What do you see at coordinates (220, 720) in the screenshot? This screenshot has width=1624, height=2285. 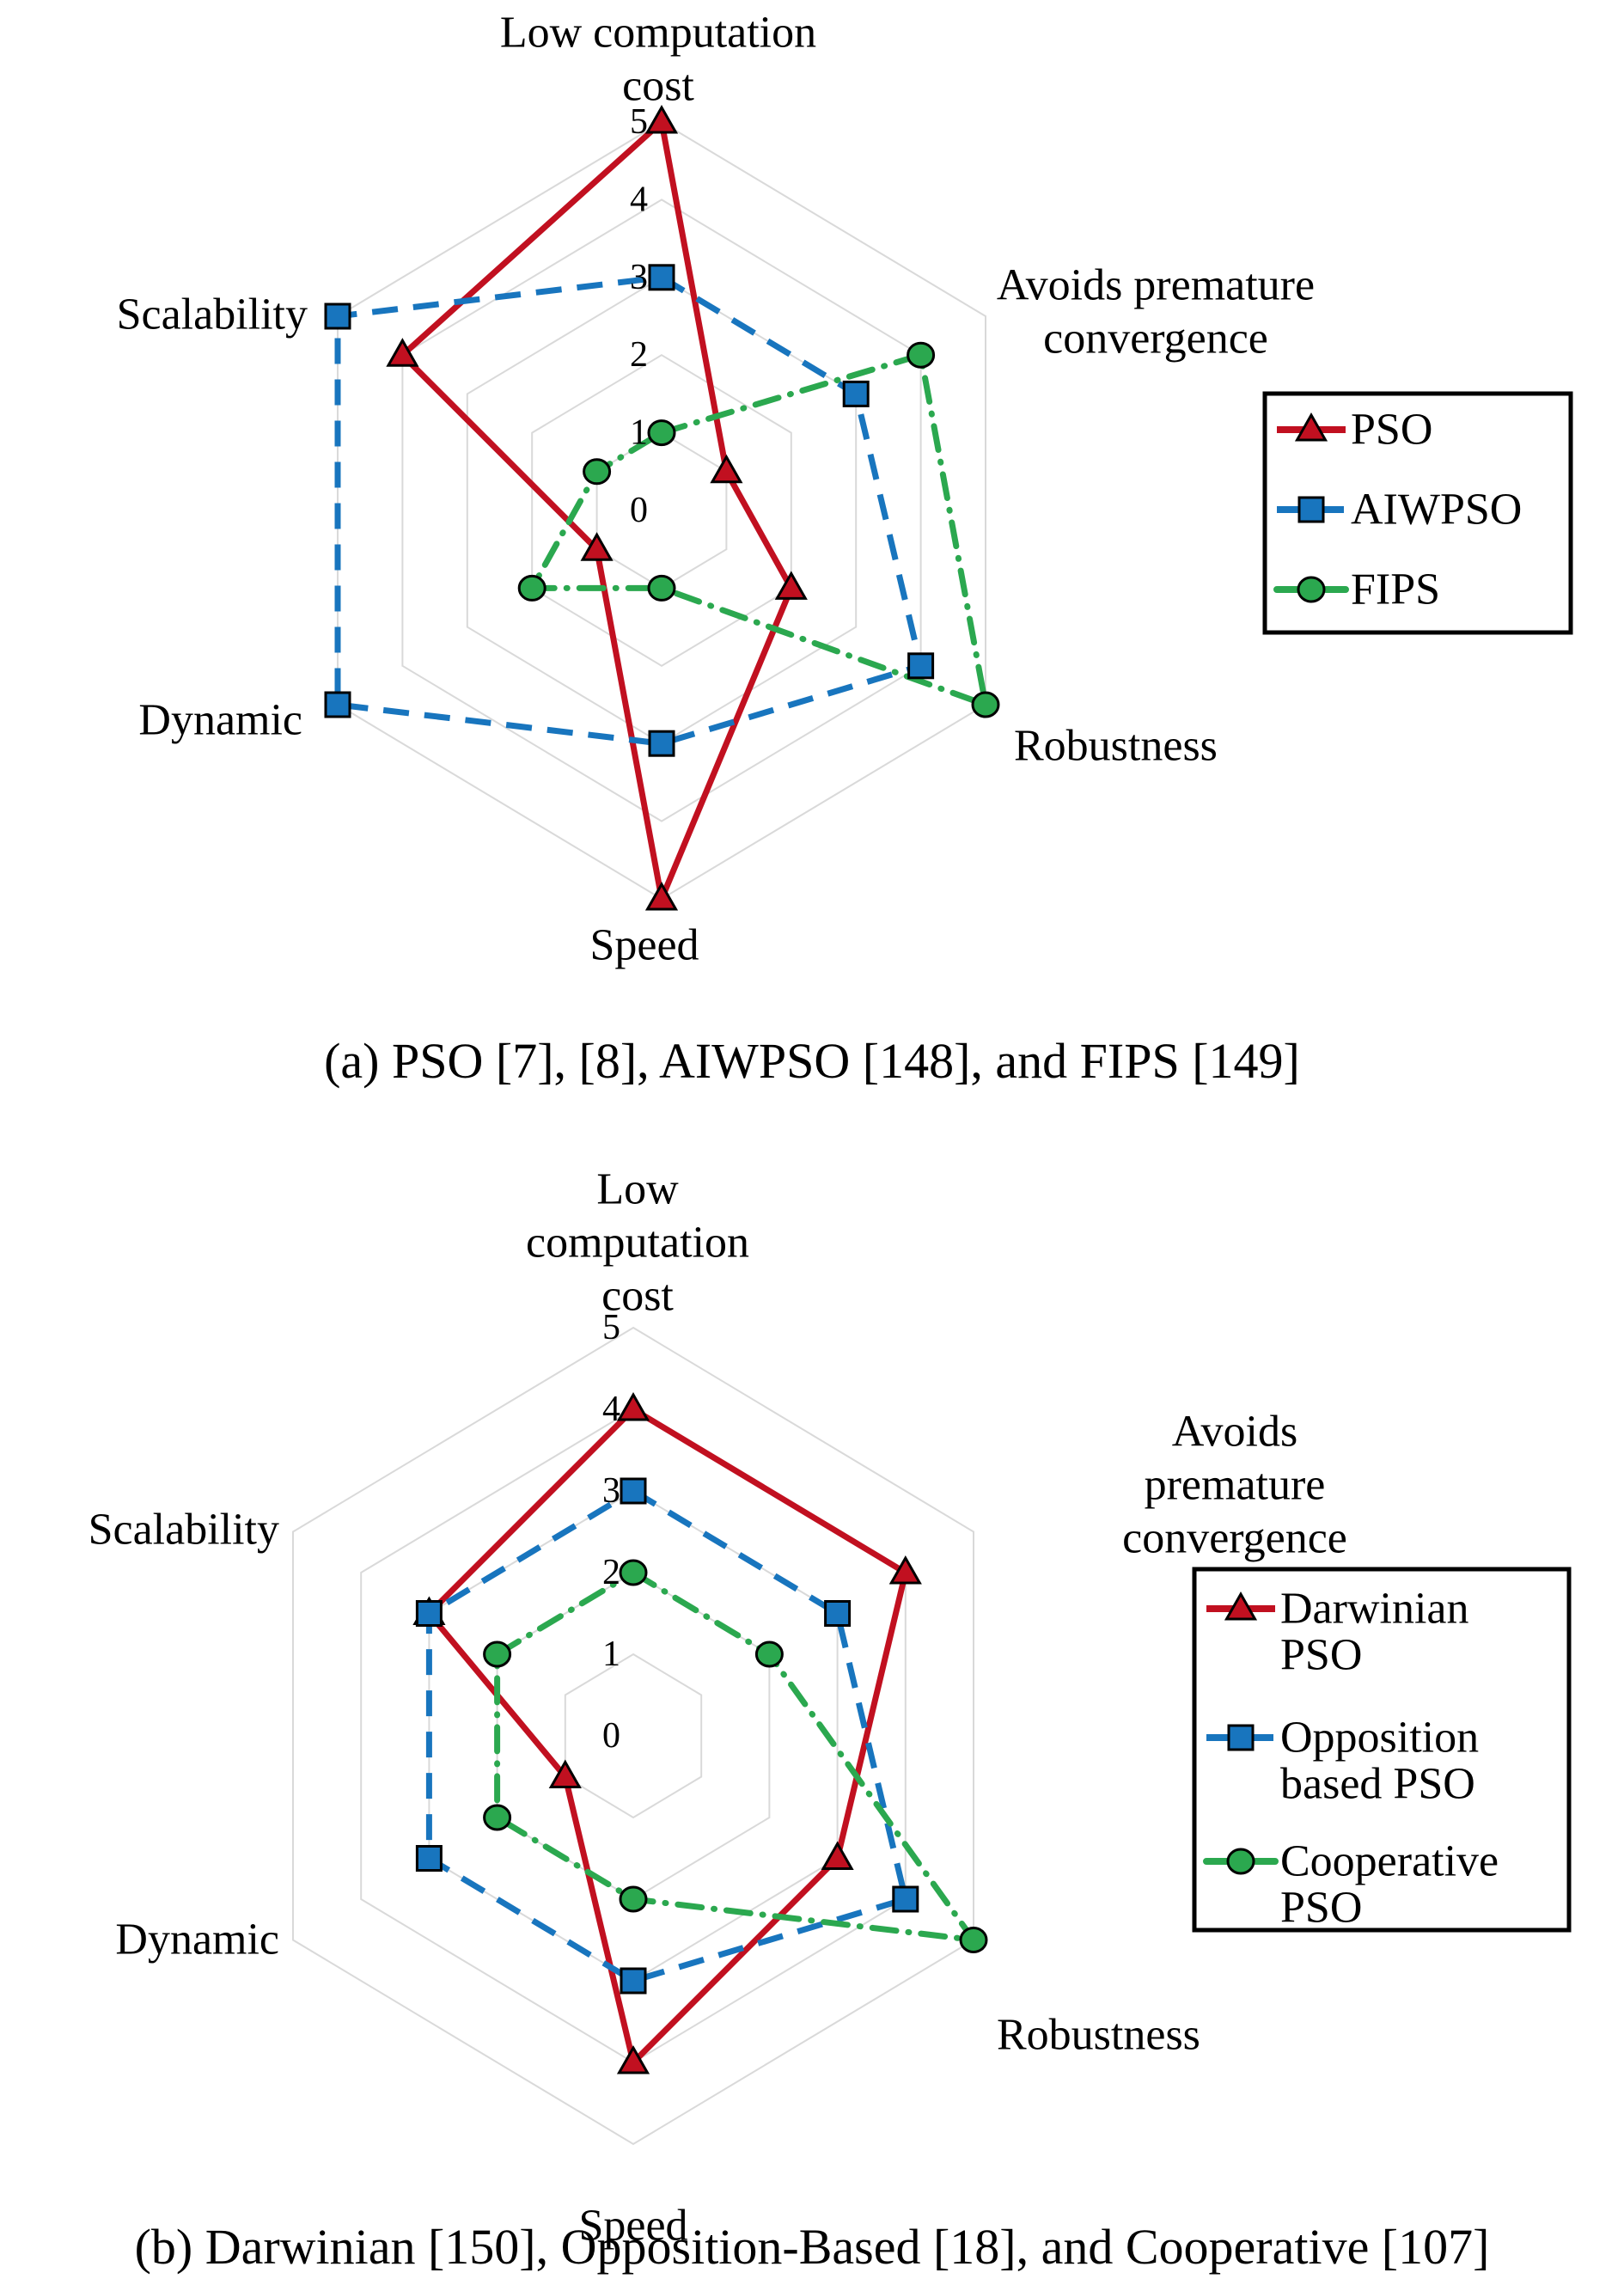 I see `axis-label-dynamic: Dynamic` at bounding box center [220, 720].